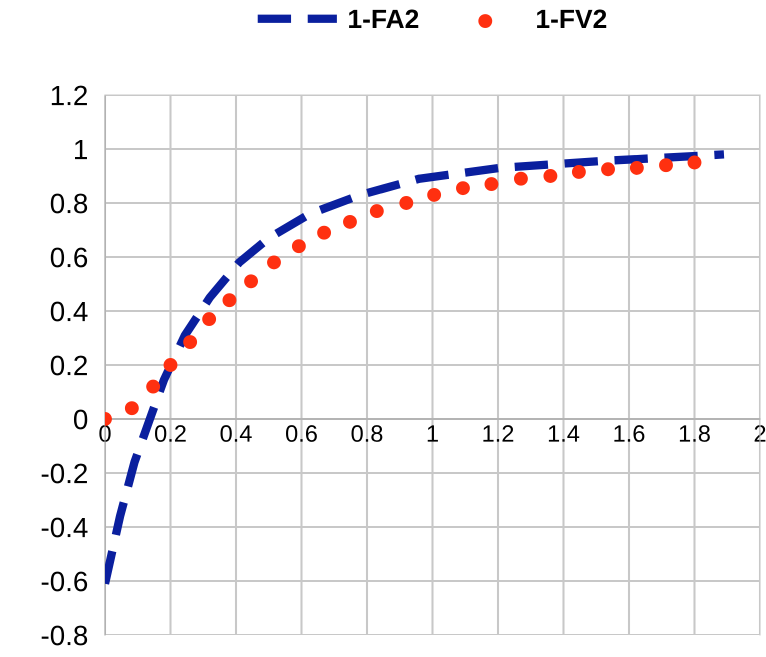 The image size is (766, 657). I want to click on x-tick-label: 1, so click(433, 433).